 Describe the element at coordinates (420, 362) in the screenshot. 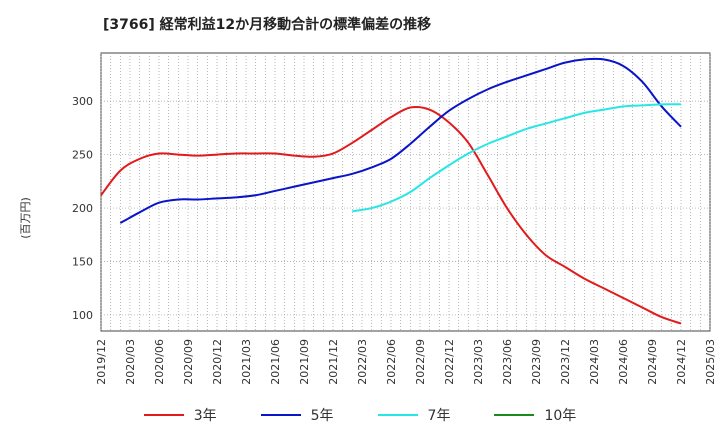

I see `x-tick-label: 2022/09` at that location.